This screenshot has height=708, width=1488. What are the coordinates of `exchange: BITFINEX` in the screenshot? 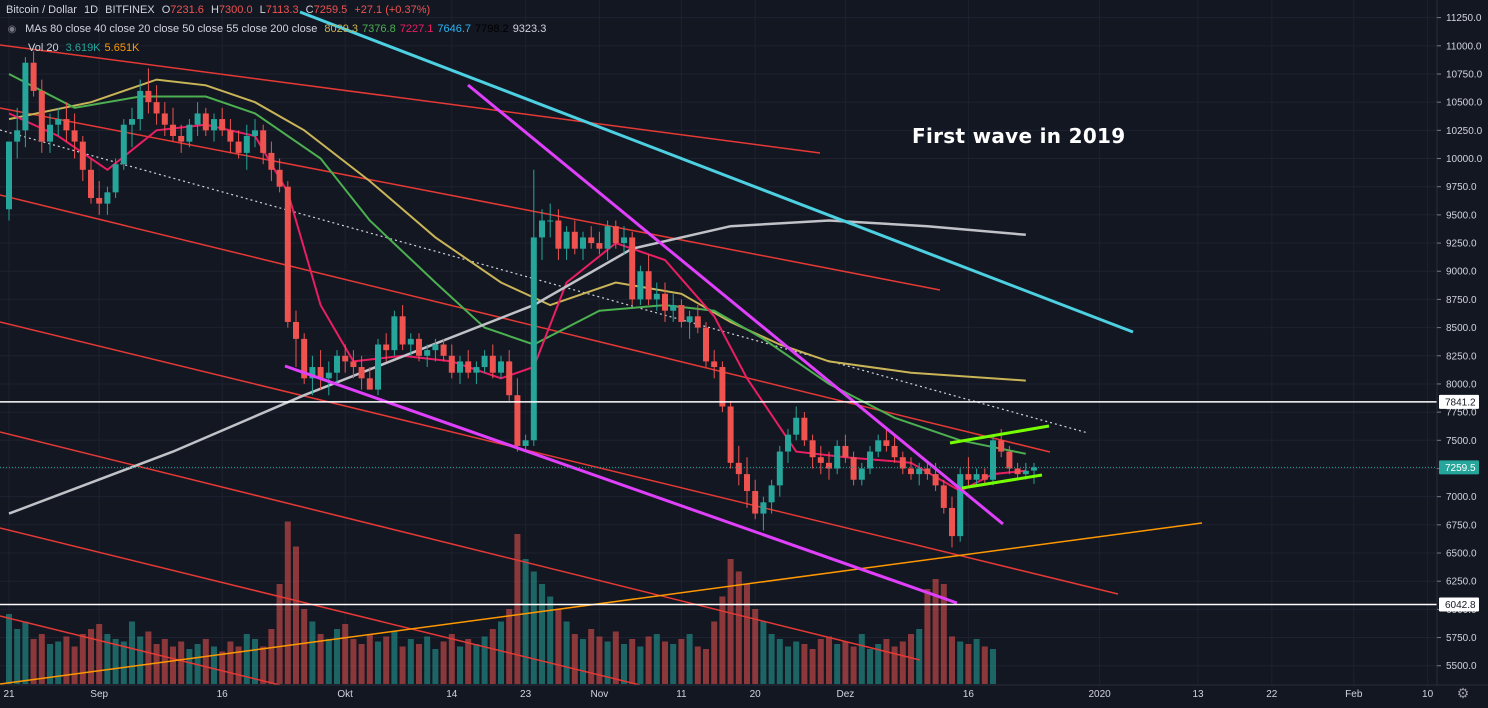 It's located at (130, 10).